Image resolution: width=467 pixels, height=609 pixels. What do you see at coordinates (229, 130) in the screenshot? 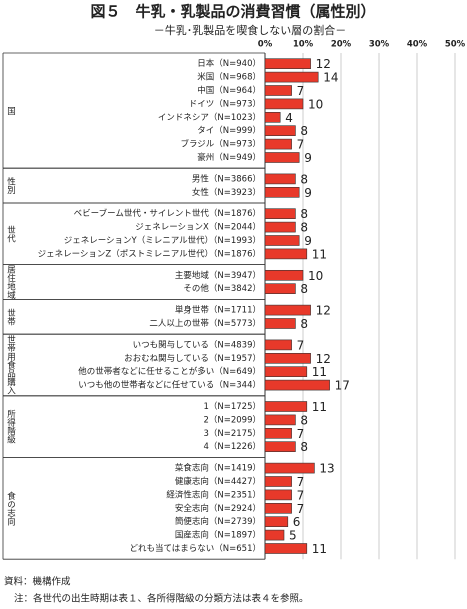
I see `y-tick-label: タイ（N=999）` at bounding box center [229, 130].